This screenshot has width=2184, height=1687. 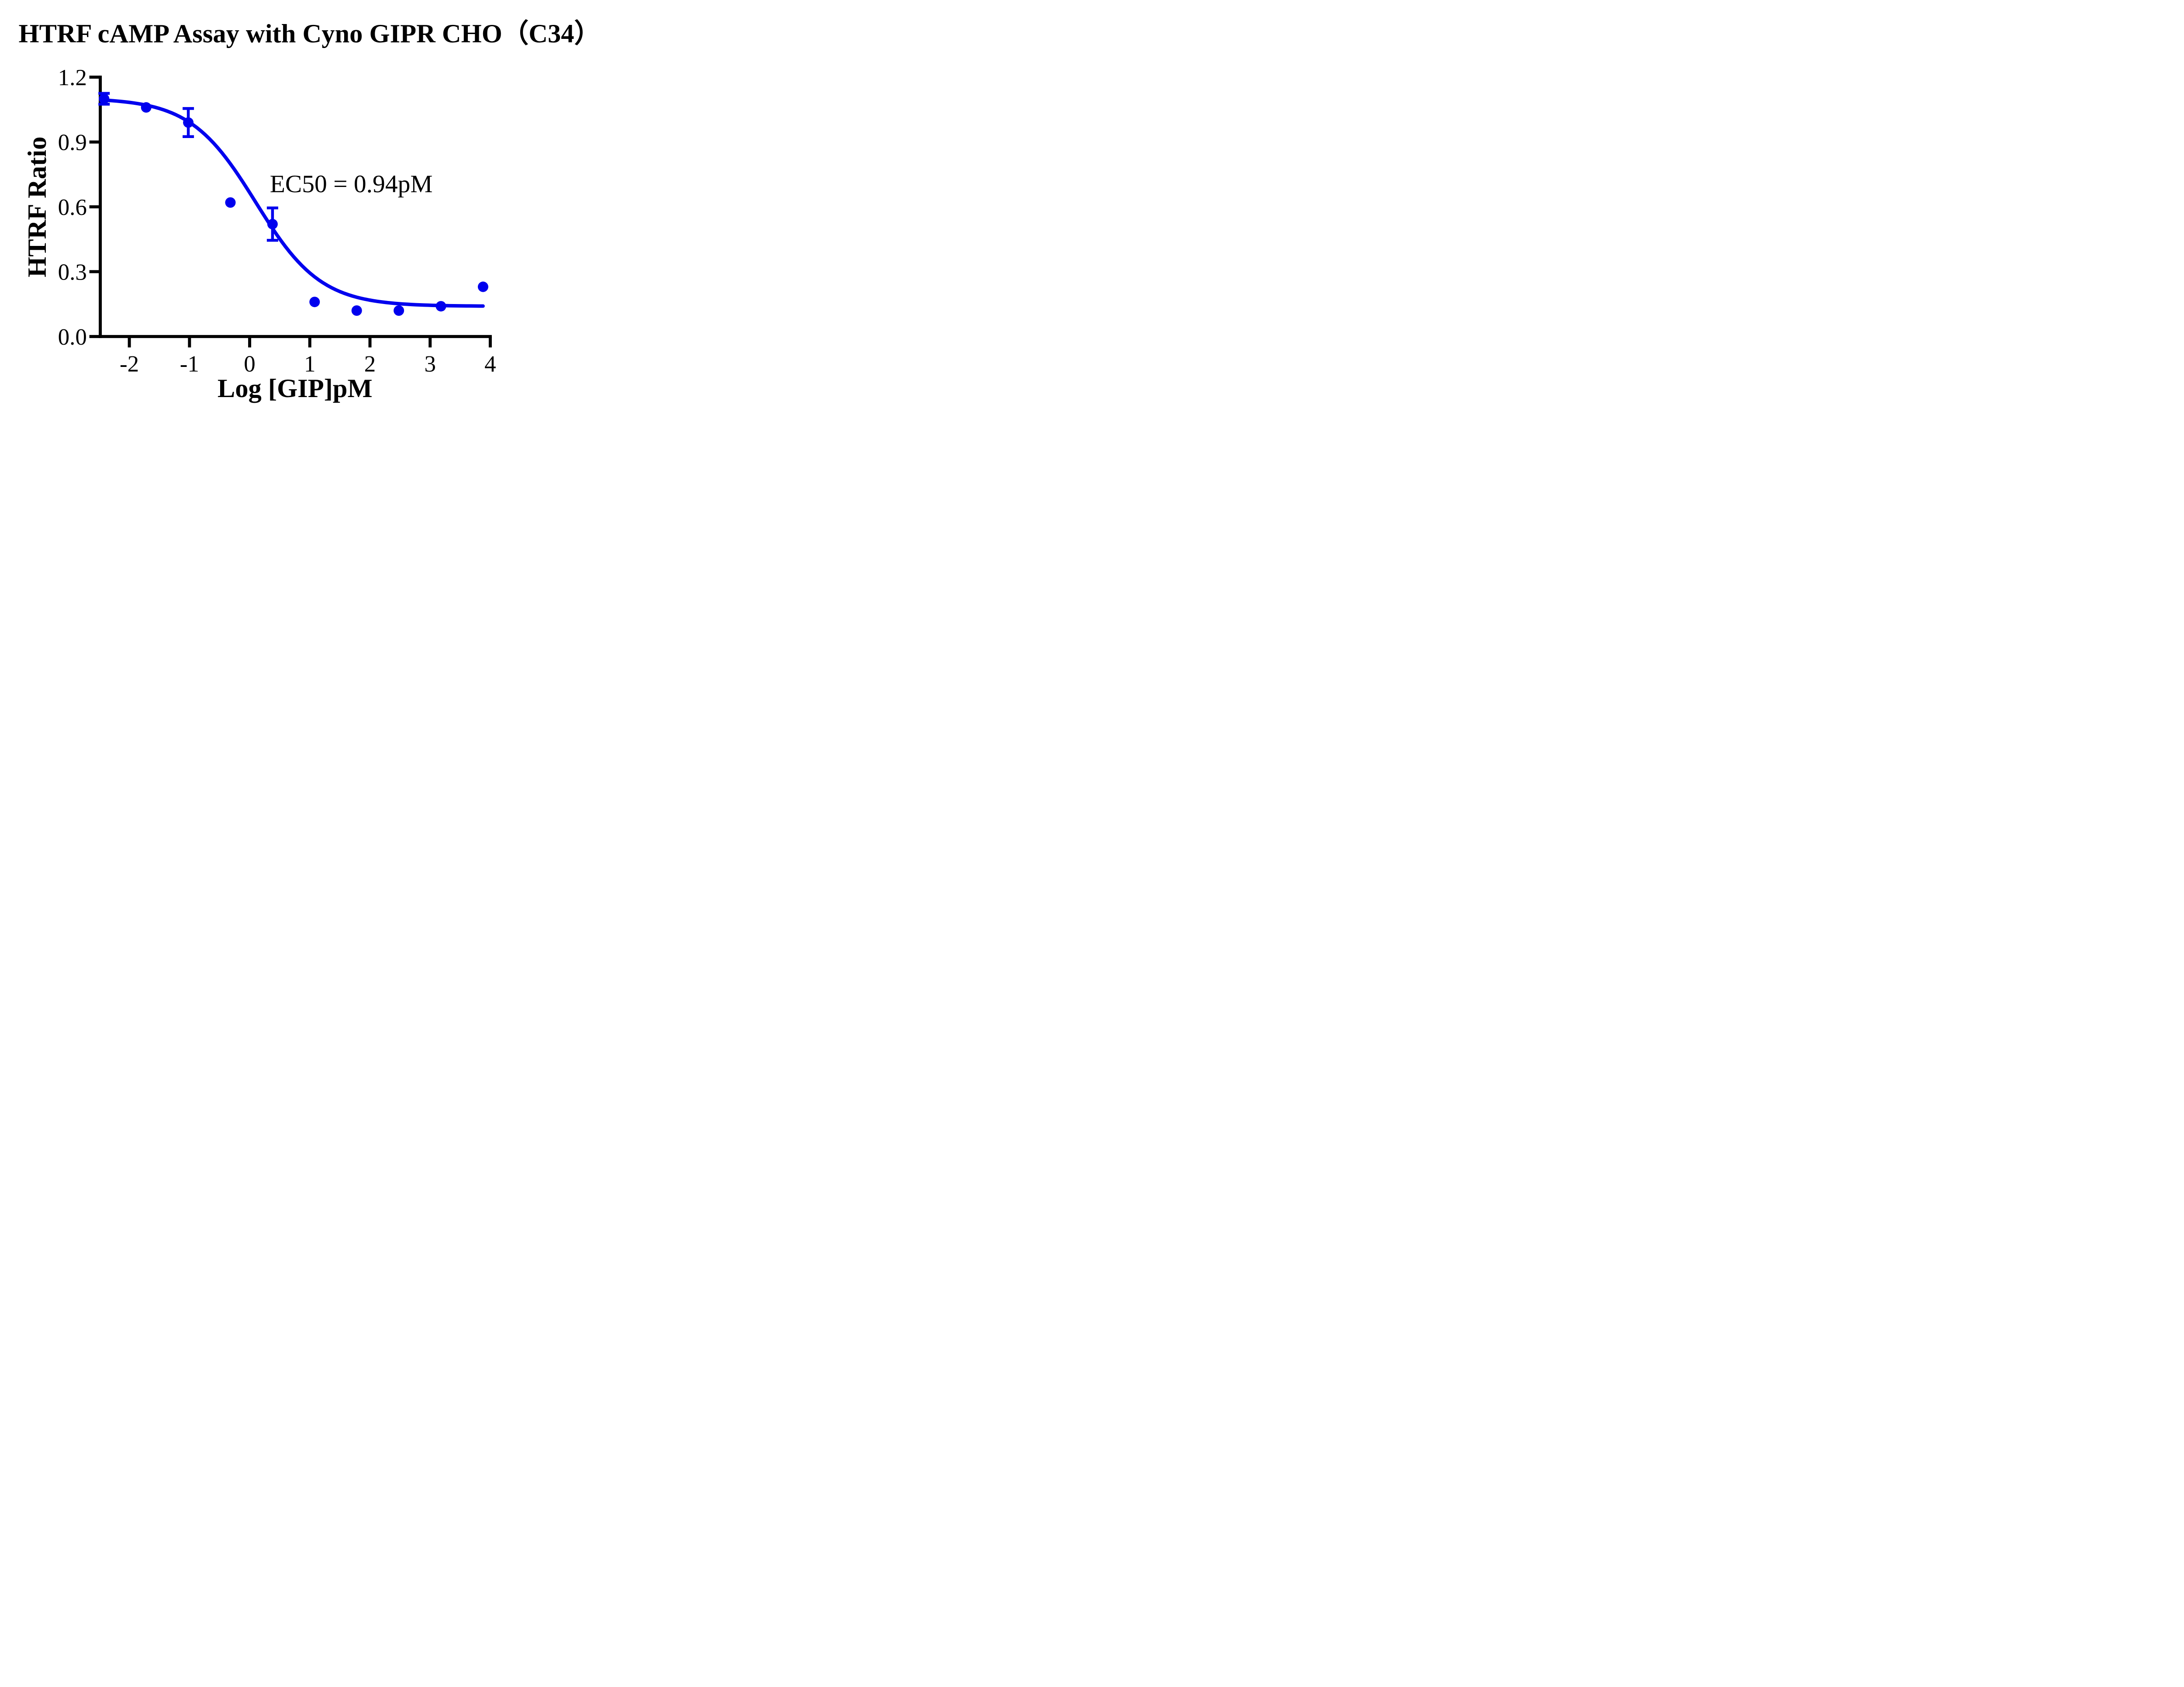 I want to click on x-tick-label: 0, so click(x=249, y=364).